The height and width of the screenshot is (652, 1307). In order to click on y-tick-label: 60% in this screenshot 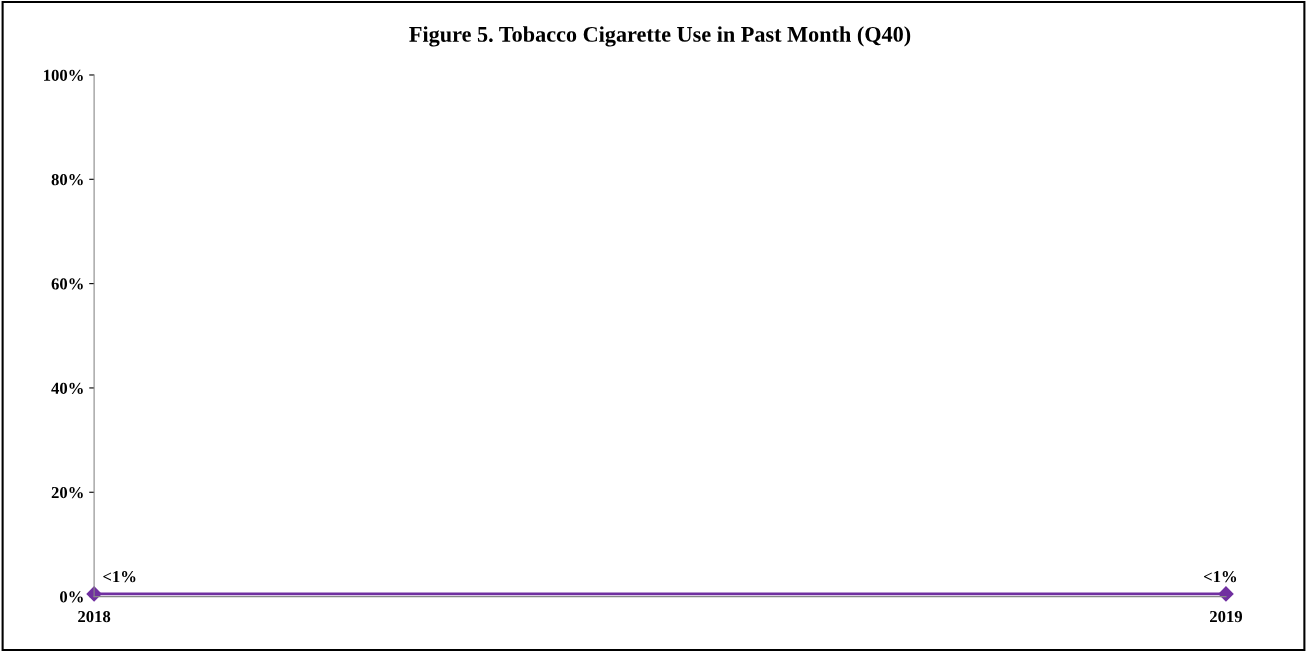, I will do `click(67, 284)`.